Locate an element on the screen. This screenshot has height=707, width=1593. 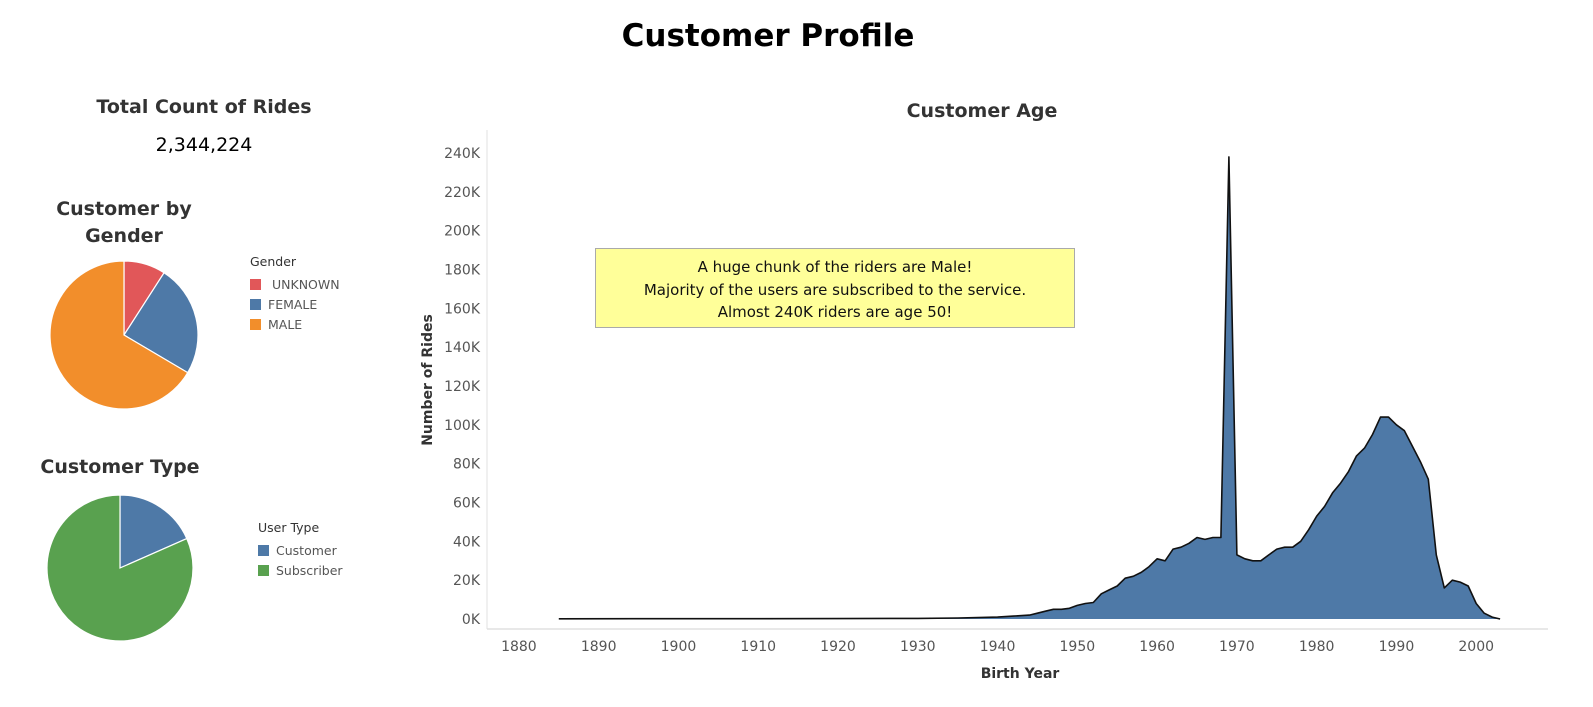
y-tick-label: 200K is located at coordinates (462, 232).